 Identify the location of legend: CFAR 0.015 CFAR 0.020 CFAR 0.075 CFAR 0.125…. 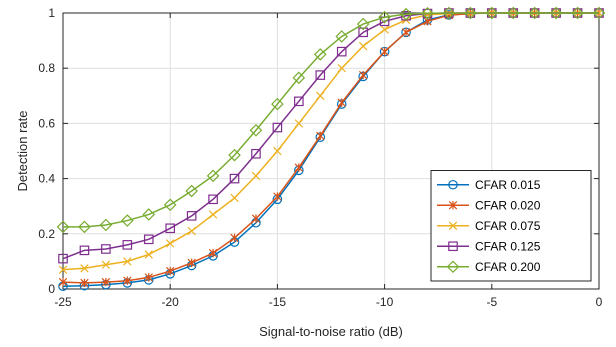
(511, 226).